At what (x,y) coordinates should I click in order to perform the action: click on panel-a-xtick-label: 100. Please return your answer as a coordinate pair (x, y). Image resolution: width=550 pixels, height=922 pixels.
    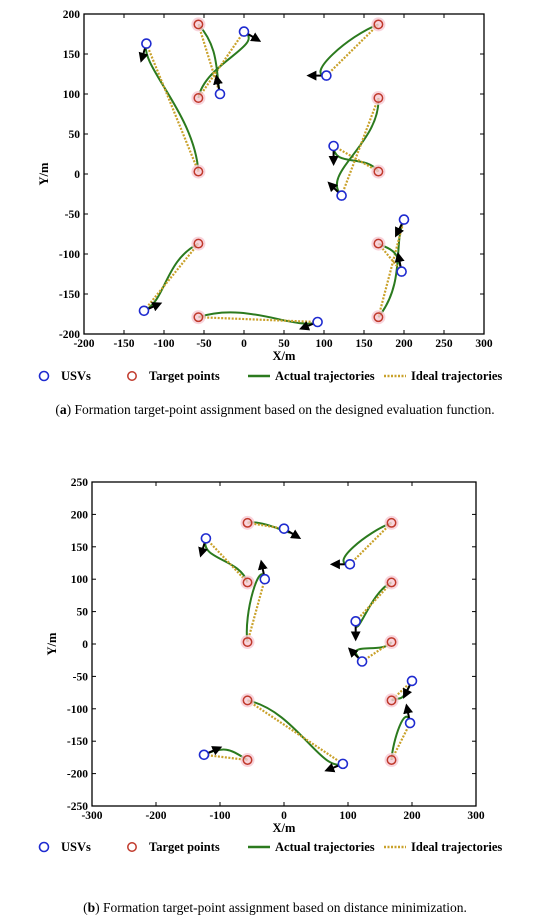
    Looking at the image, I should click on (324, 344).